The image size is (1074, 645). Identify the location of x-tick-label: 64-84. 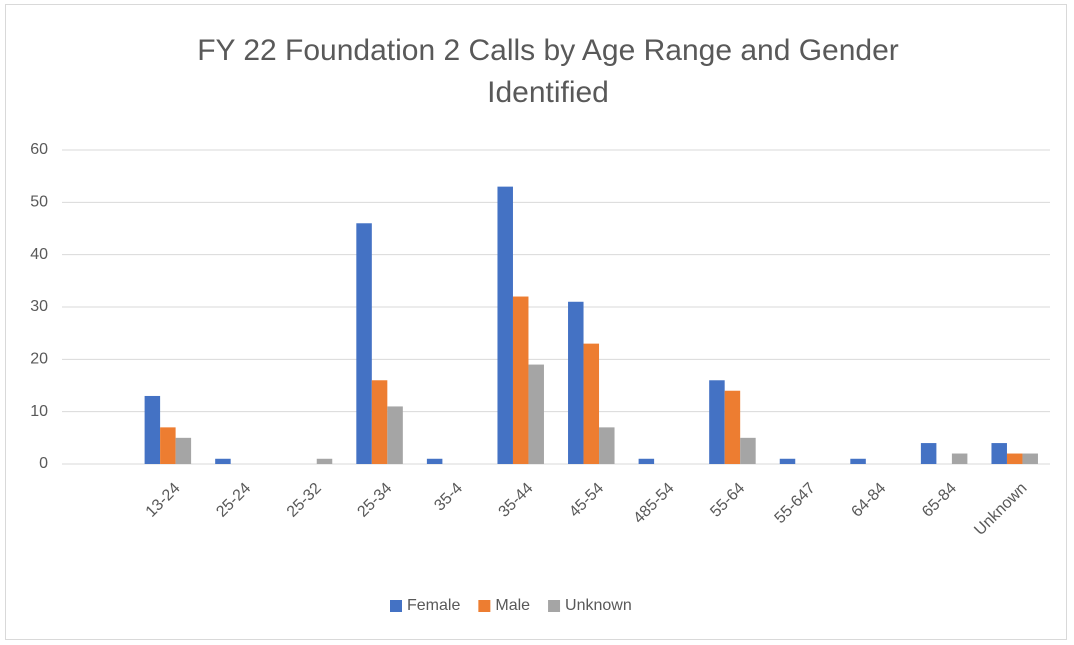
(868, 500).